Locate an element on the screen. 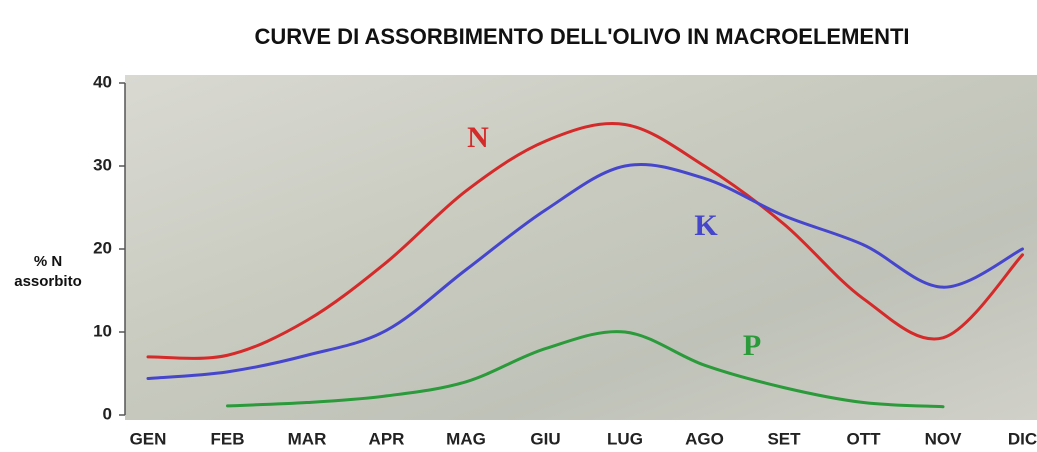 This screenshot has width=1037, height=452. y-tick-label: 40 is located at coordinates (102, 81).